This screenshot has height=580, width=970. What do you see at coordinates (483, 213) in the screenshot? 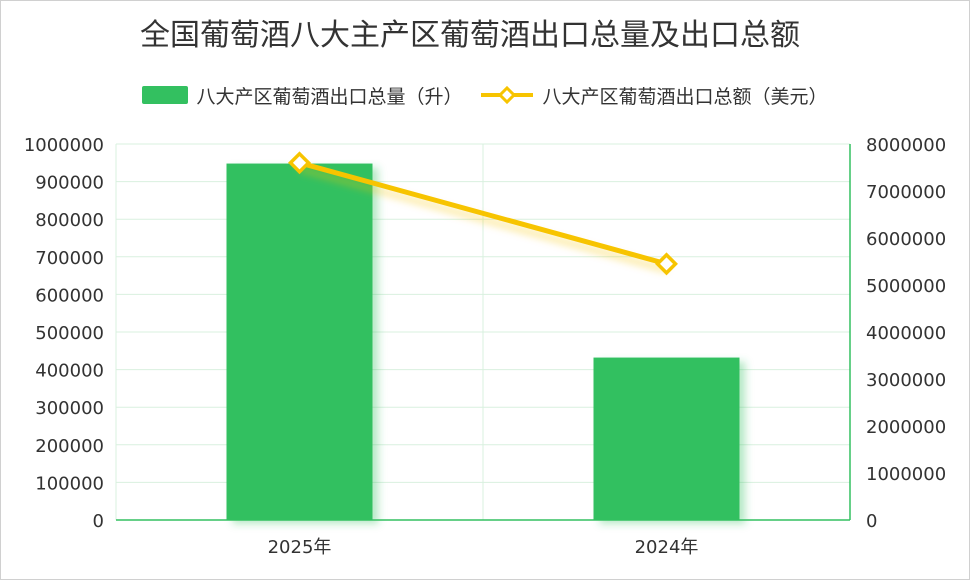
I see `line-series-path` at bounding box center [483, 213].